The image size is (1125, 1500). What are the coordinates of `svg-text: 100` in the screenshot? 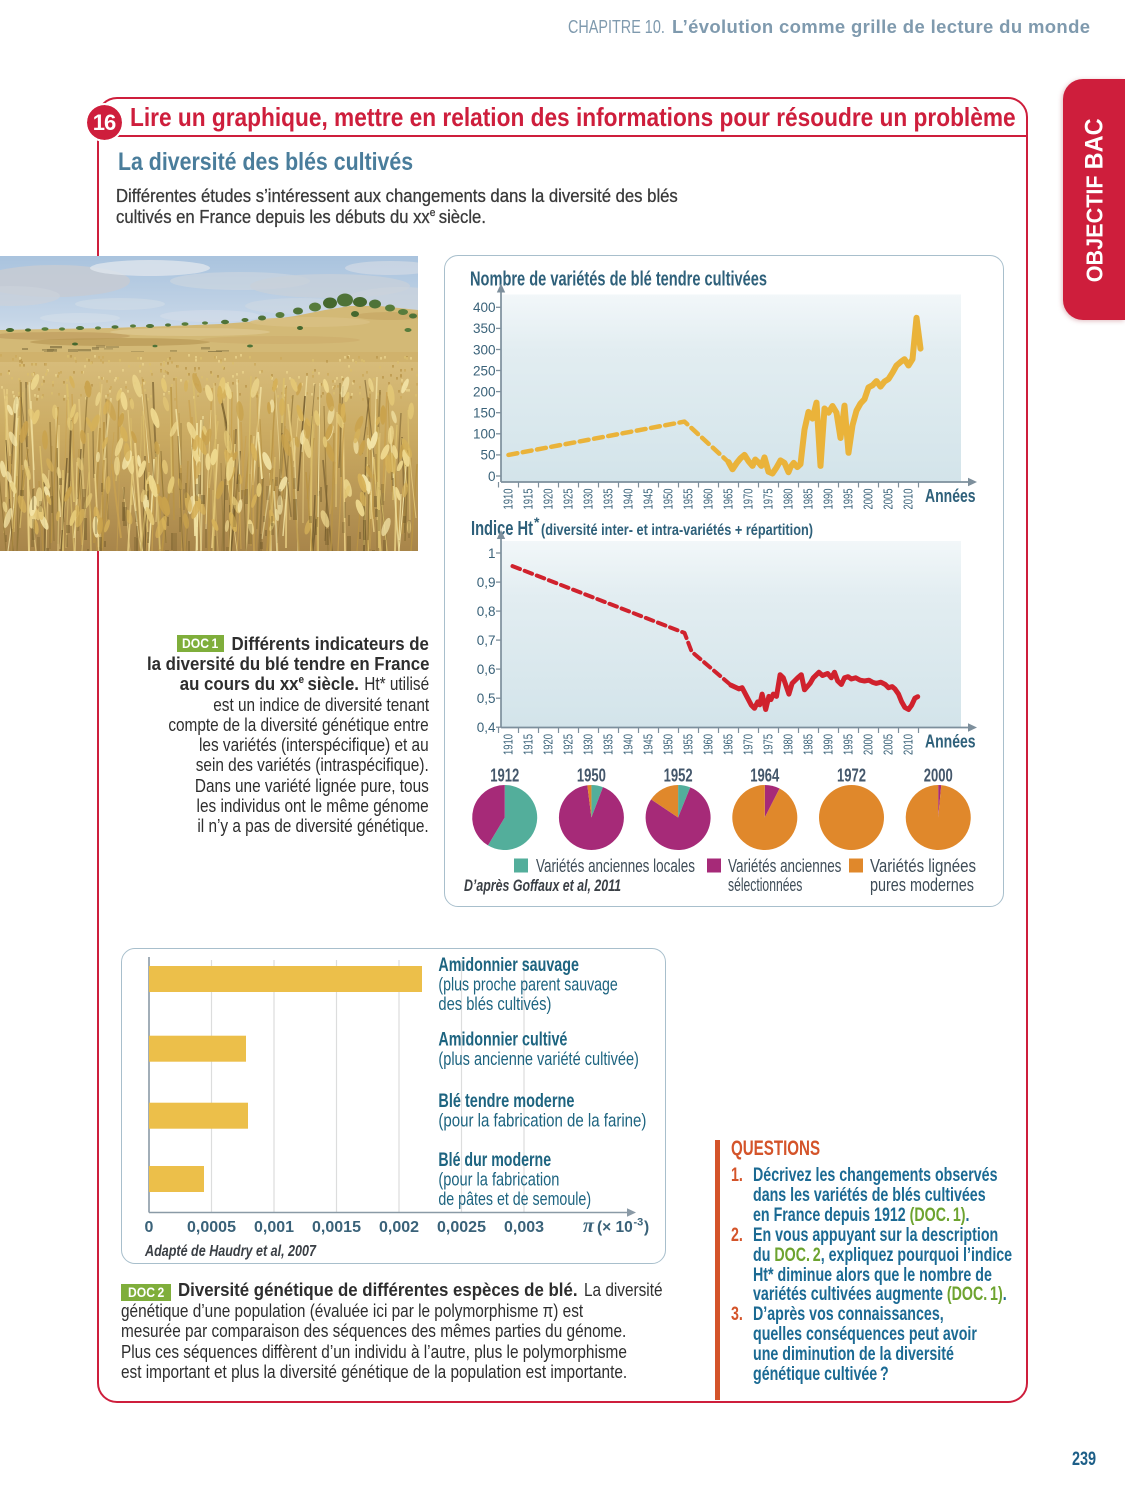 It's located at (484, 434).